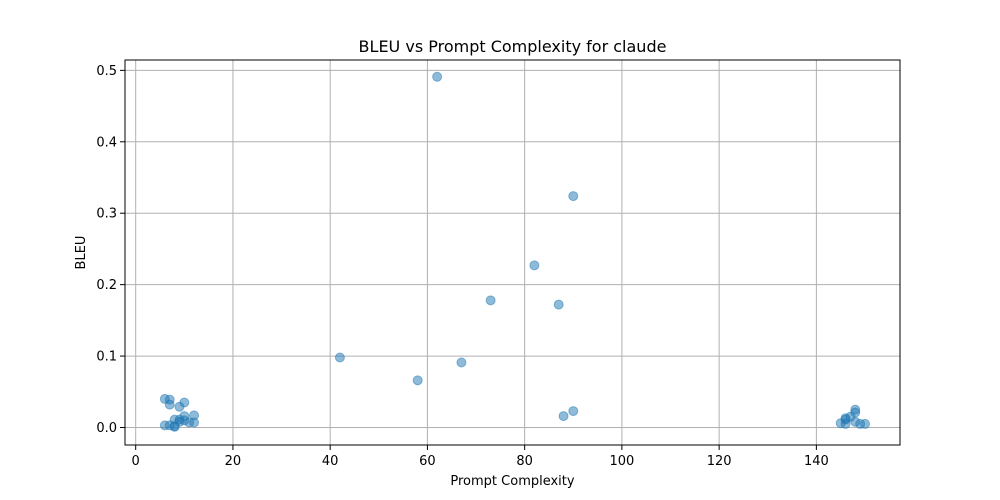 The width and height of the screenshot is (1000, 500). What do you see at coordinates (719, 461) in the screenshot?
I see `x-tick-label: 120` at bounding box center [719, 461].